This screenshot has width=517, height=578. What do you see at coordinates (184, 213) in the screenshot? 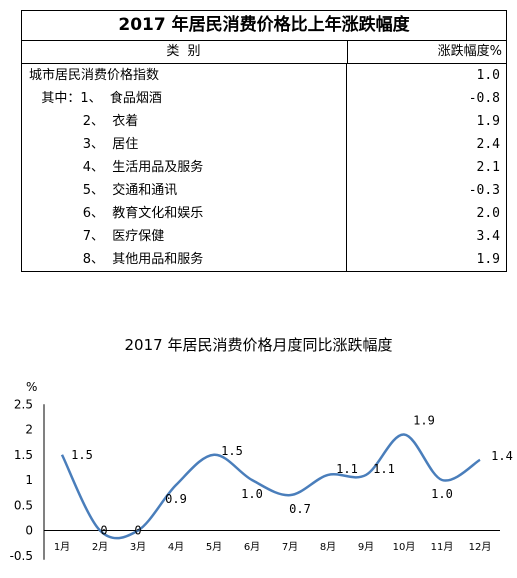
I see `row-category: 6、 教育文化和娱乐` at bounding box center [184, 213].